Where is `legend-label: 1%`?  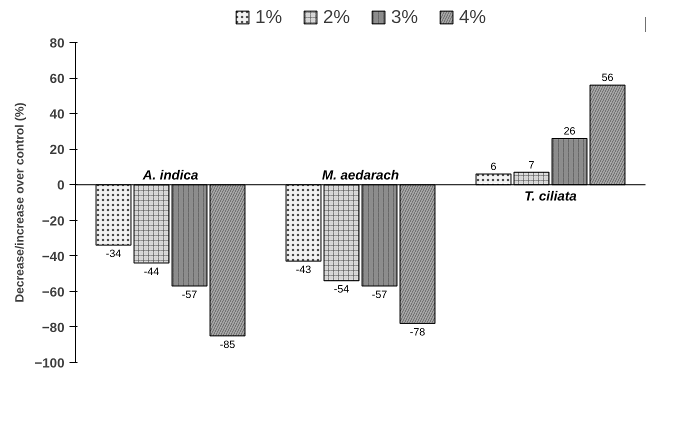
legend-label: 1% is located at coordinates (268, 17).